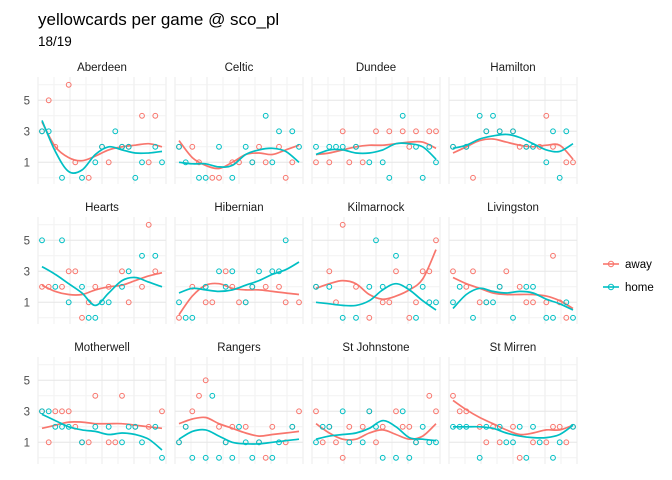 This screenshot has width=672, height=480. Describe the element at coordinates (376, 403) in the screenshot. I see `panel-st-johnstone: St Johnstone` at that location.